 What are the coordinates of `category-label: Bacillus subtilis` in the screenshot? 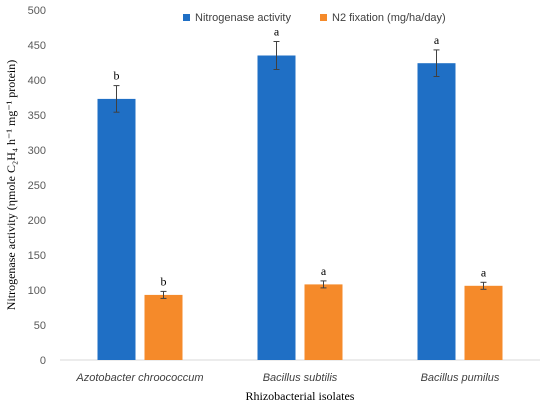 It's located at (300, 378).